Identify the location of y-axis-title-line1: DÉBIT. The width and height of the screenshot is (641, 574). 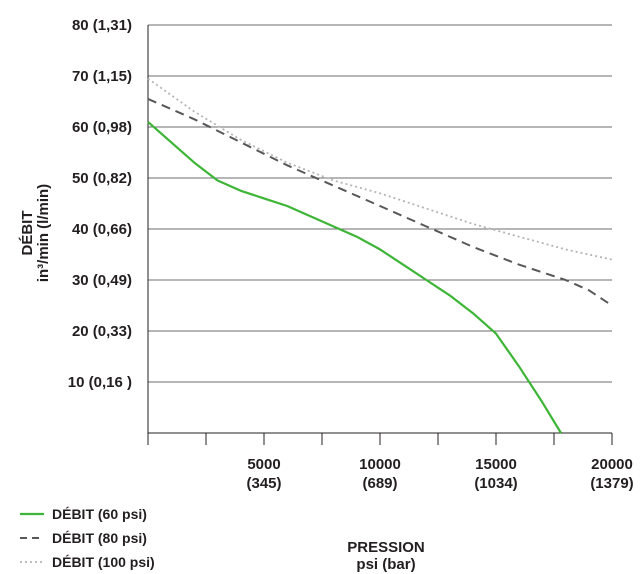
(27, 233).